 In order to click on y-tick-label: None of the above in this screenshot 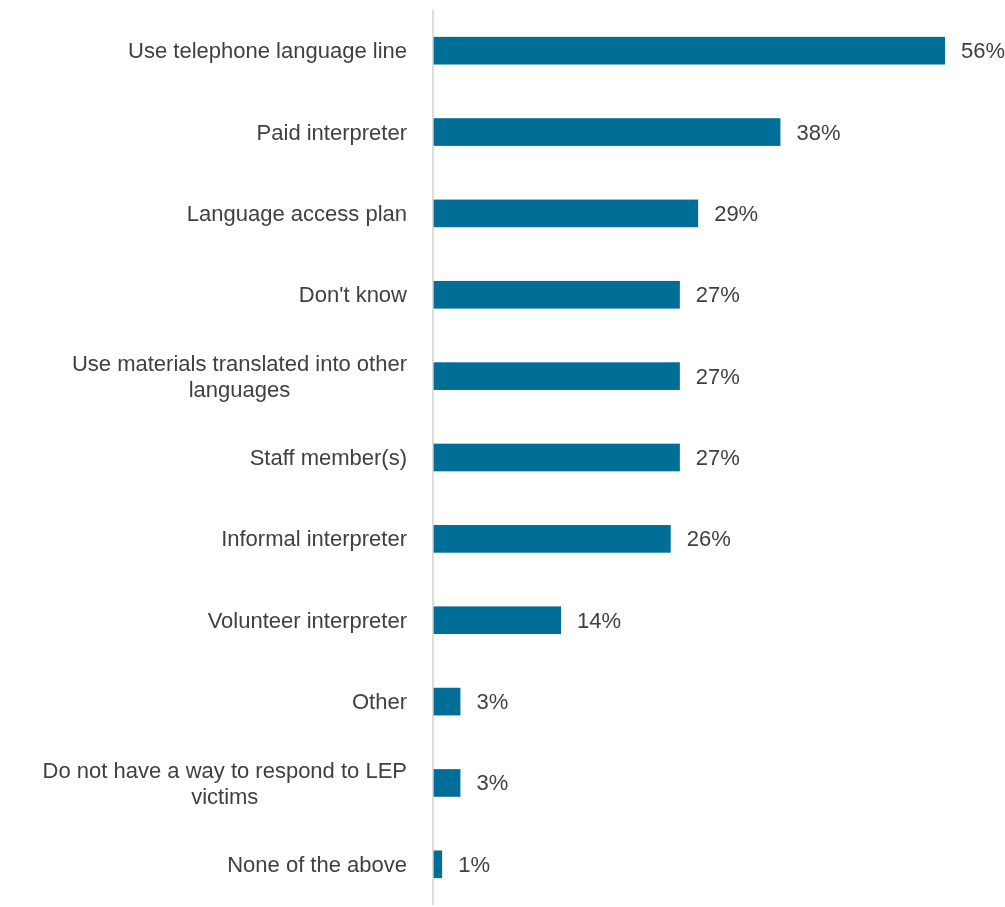, I will do `click(317, 864)`.